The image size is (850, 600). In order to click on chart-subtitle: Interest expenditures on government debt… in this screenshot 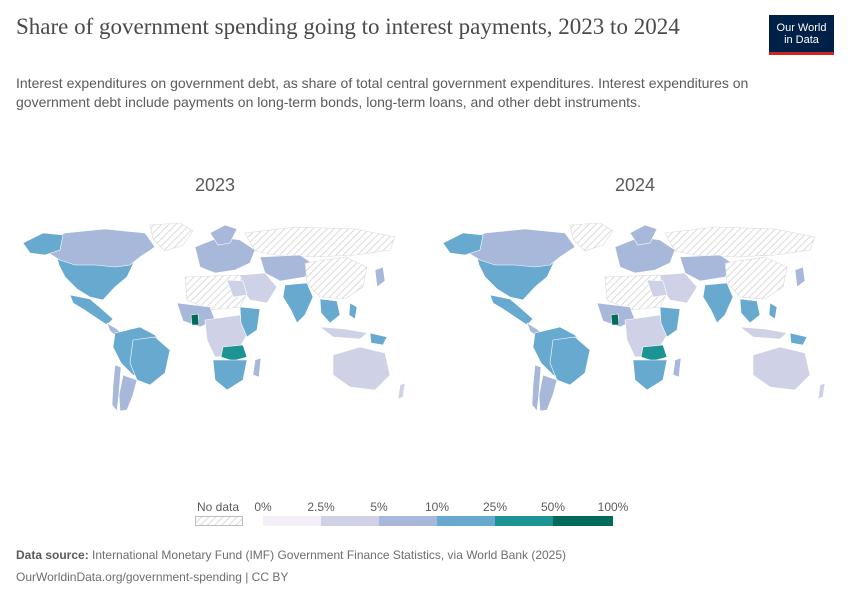, I will do `click(382, 92)`.